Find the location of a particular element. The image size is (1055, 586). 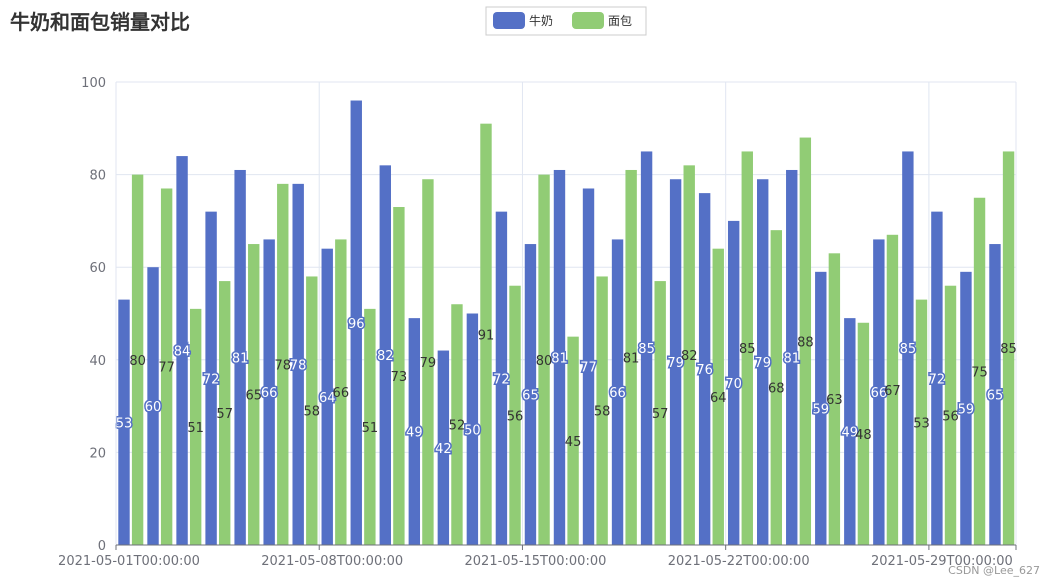

data-label-bread: 78 is located at coordinates (282, 365).